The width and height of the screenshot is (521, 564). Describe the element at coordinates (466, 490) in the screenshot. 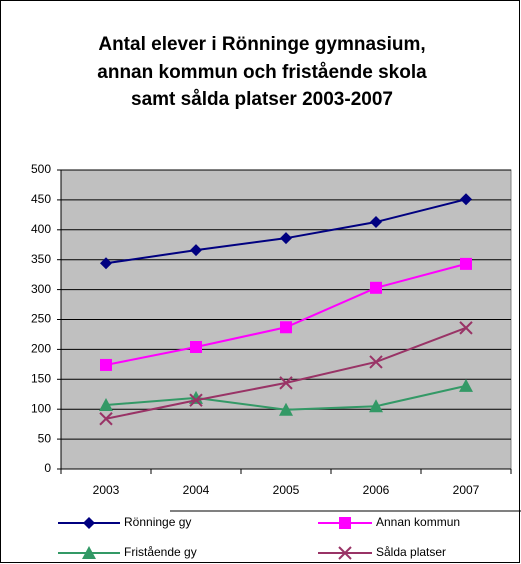

I see `x-tick-label: 2007` at that location.